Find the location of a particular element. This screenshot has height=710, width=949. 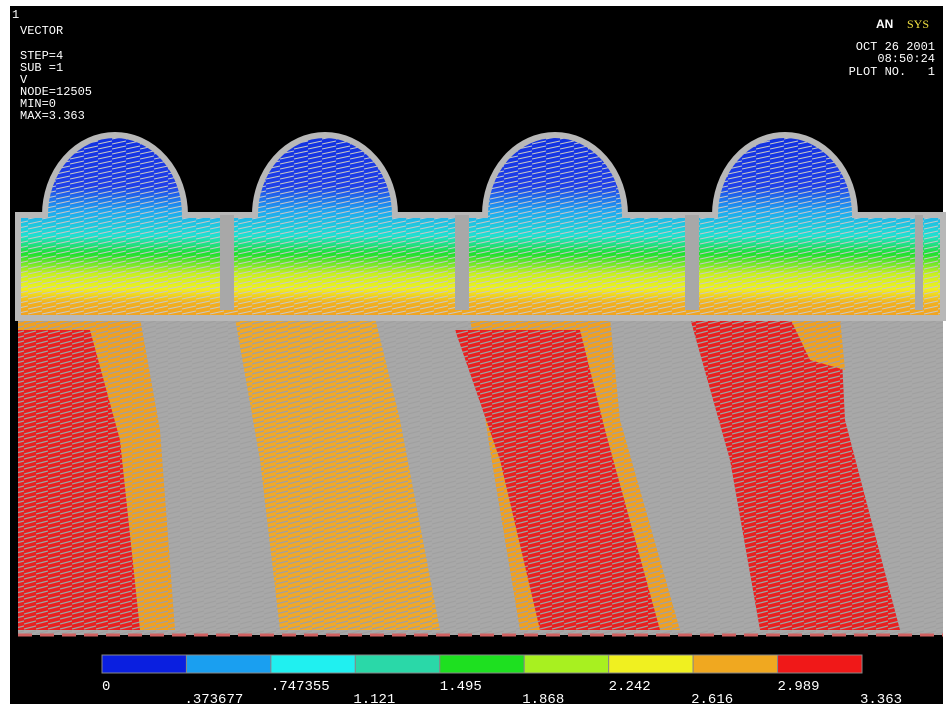

legend-label: 3.363 is located at coordinates (881, 700).